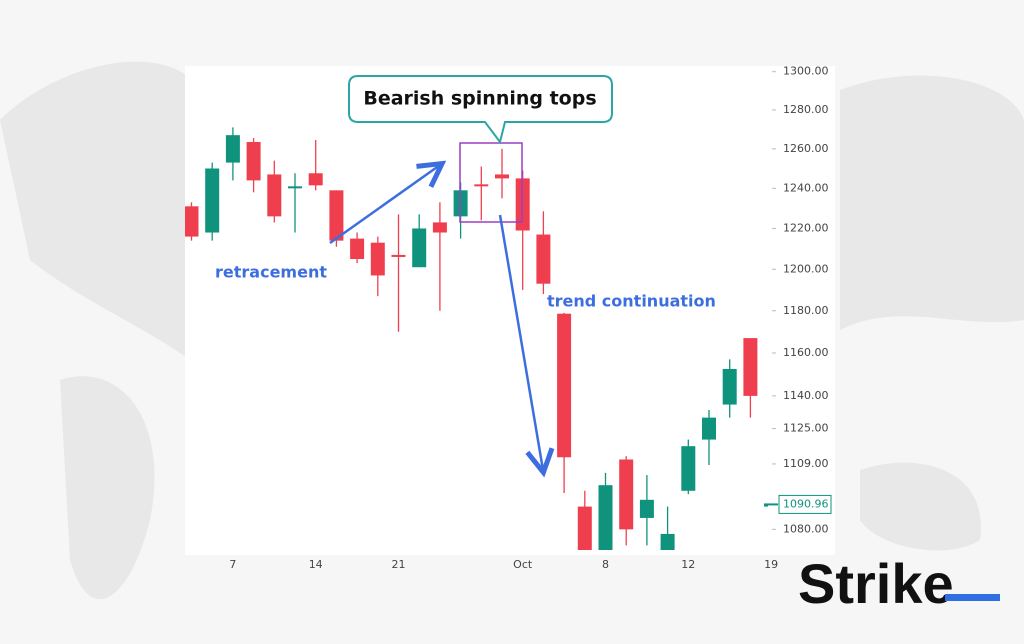 The image size is (1024, 644). I want to click on x-tick-label: 19, so click(771, 564).